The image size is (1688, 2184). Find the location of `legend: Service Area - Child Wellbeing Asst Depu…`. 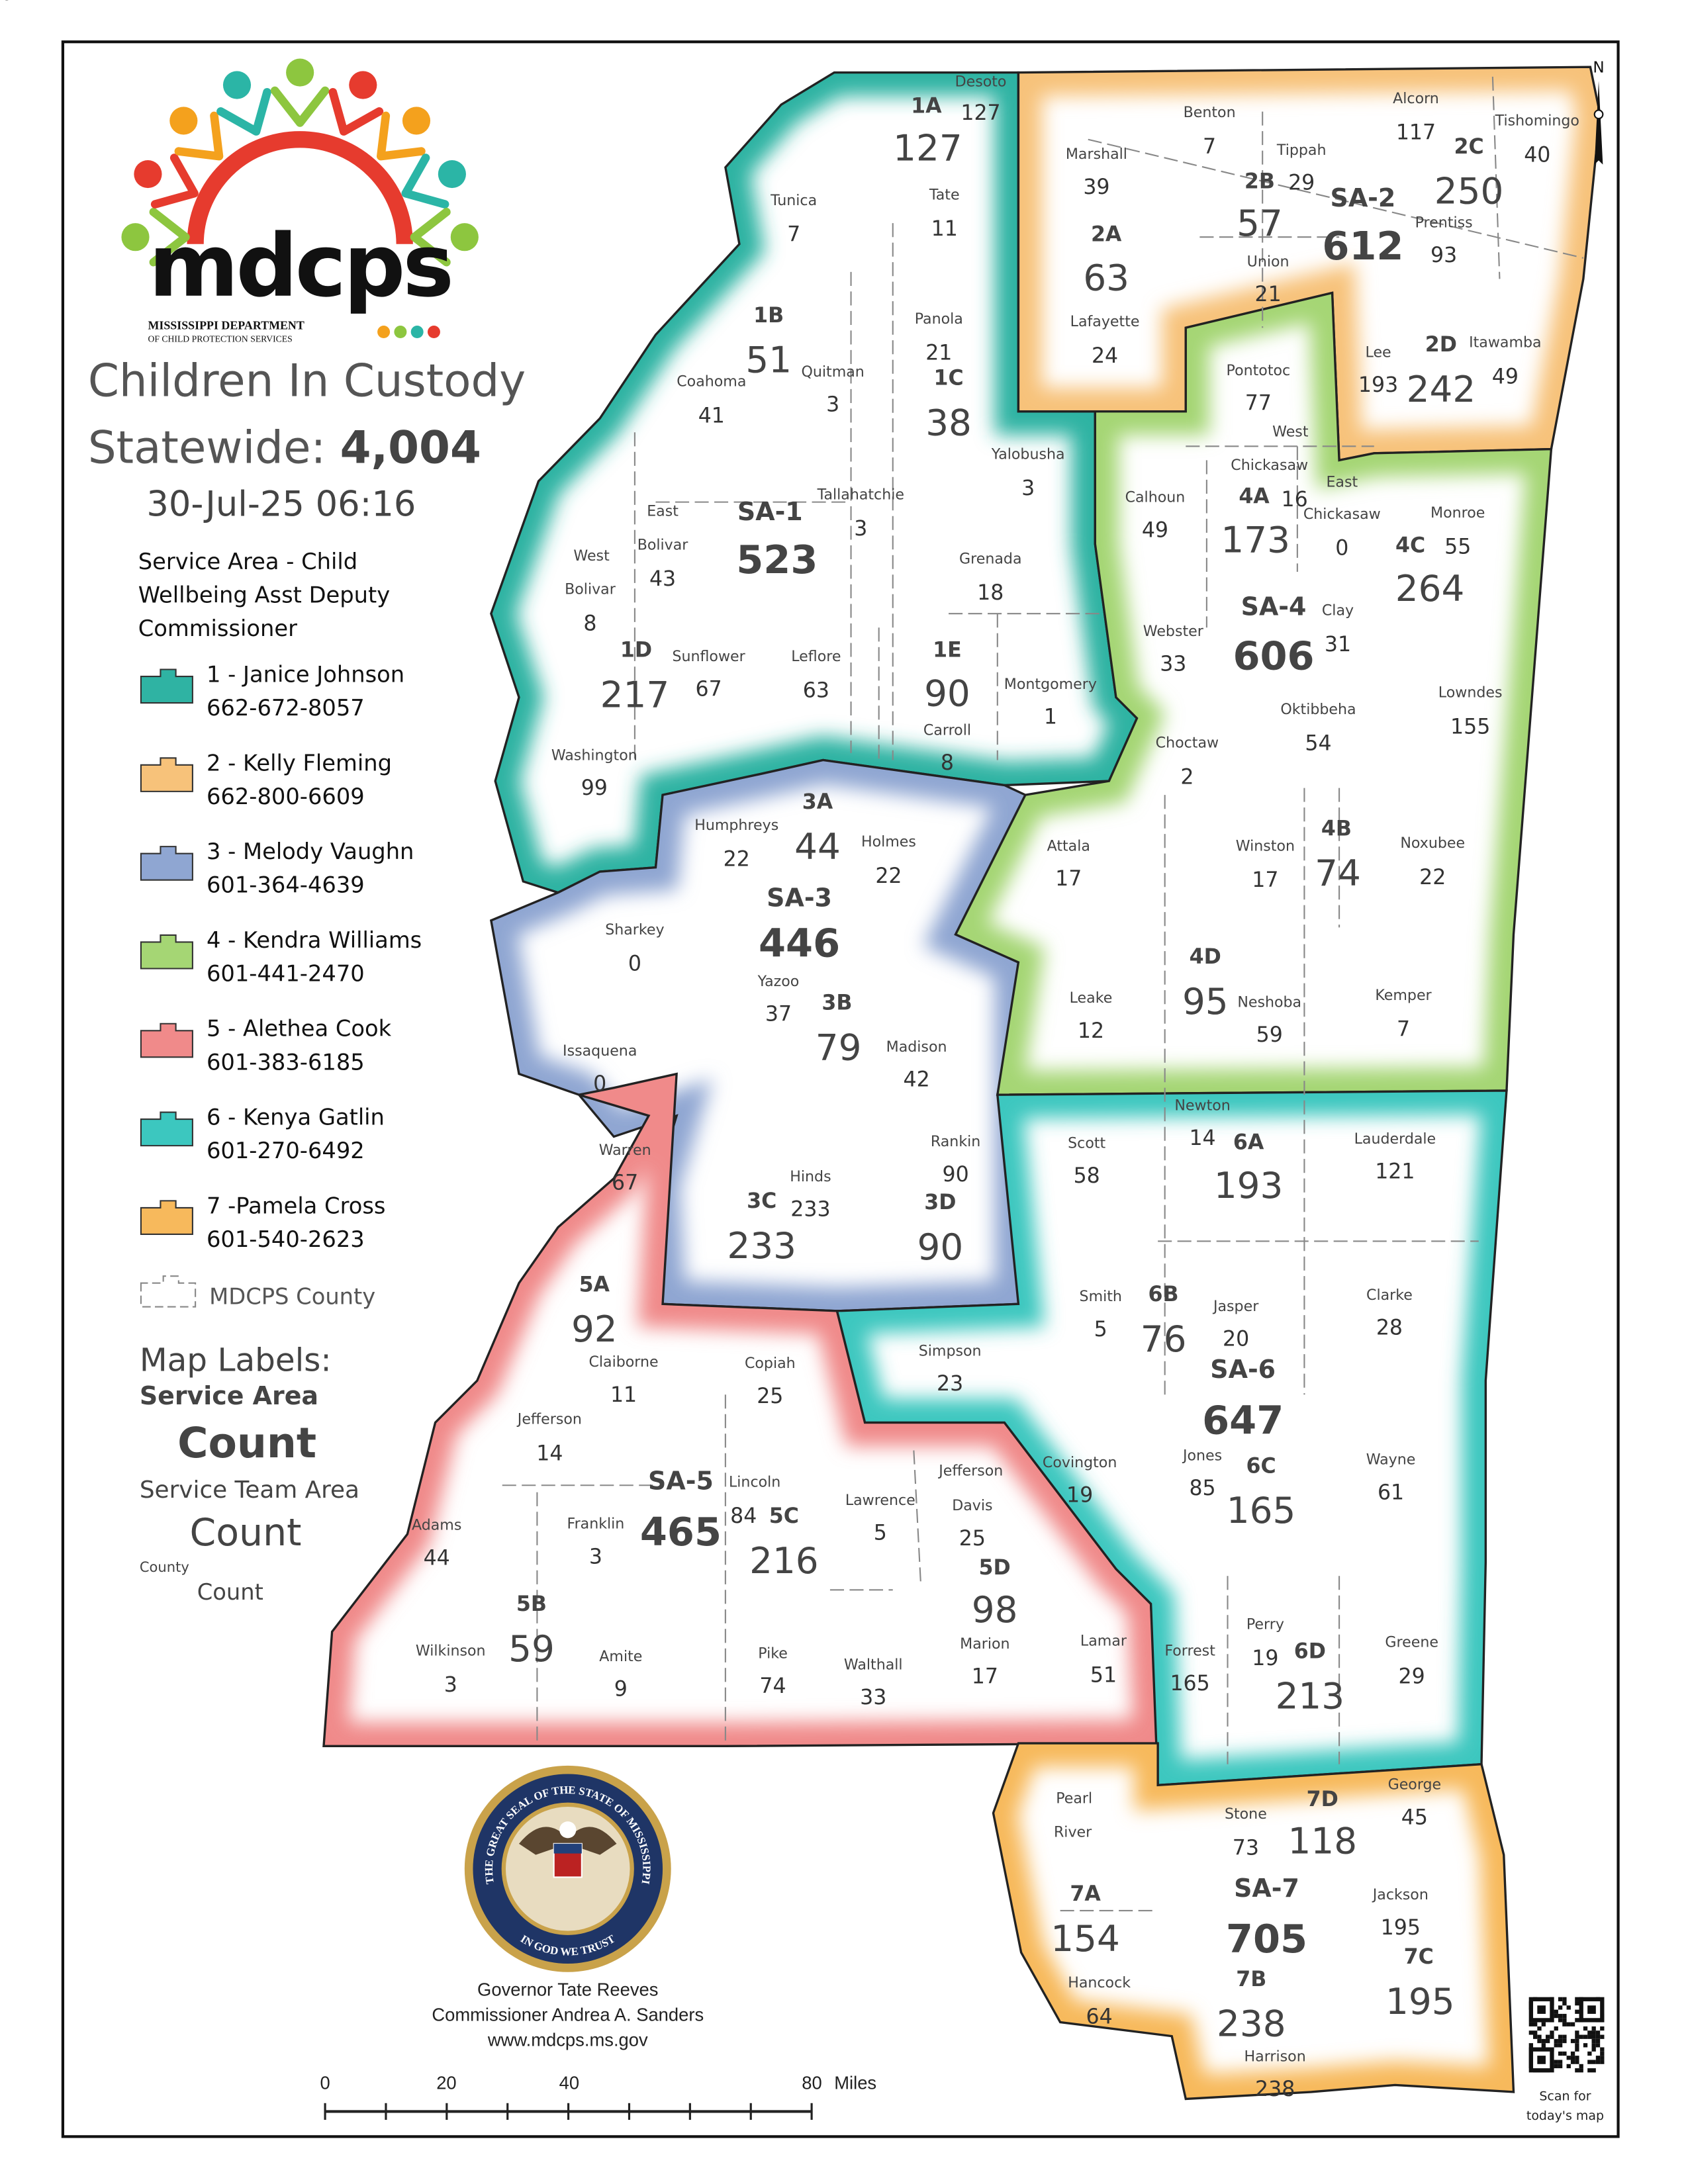

legend: Service Area - Child Wellbeing Asst Depu… is located at coordinates (280, 1077).